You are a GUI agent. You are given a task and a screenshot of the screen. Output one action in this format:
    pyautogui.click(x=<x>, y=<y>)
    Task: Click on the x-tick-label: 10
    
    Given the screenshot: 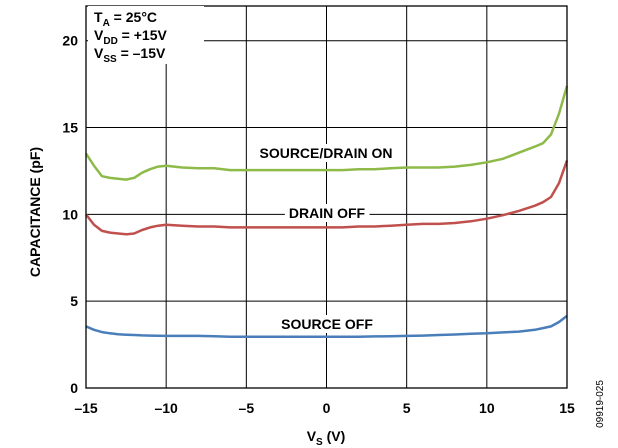 What is the action you would take?
    pyautogui.click(x=487, y=408)
    